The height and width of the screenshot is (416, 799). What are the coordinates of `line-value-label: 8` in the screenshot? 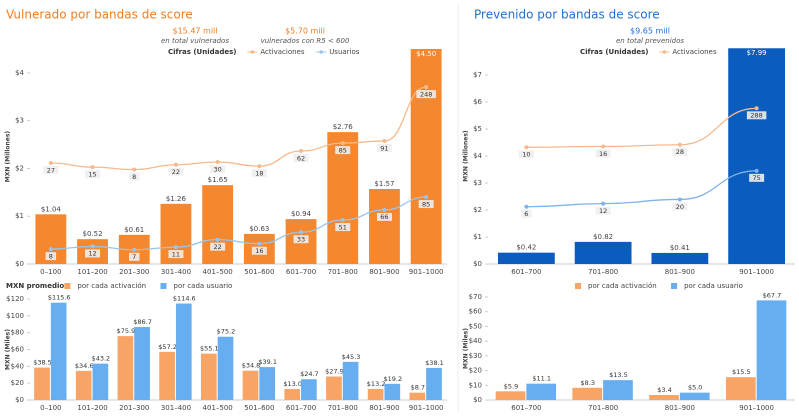 It's located at (51, 256).